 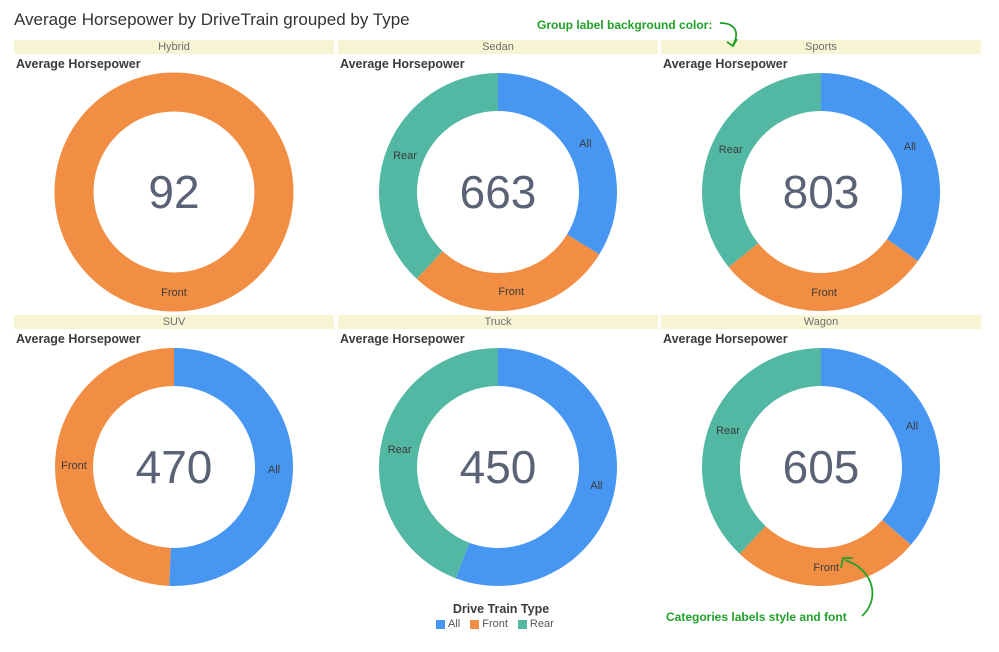 I want to click on donut-chart-suv: All Front 470, so click(x=173, y=467).